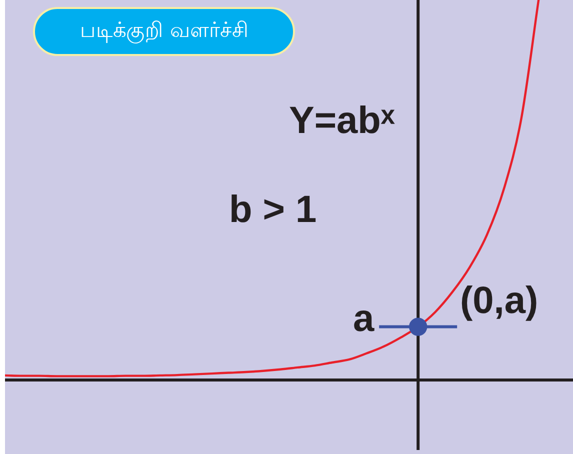 This screenshot has width=573, height=454. What do you see at coordinates (342, 121) in the screenshot?
I see `annotation: Y=abˣ` at bounding box center [342, 121].